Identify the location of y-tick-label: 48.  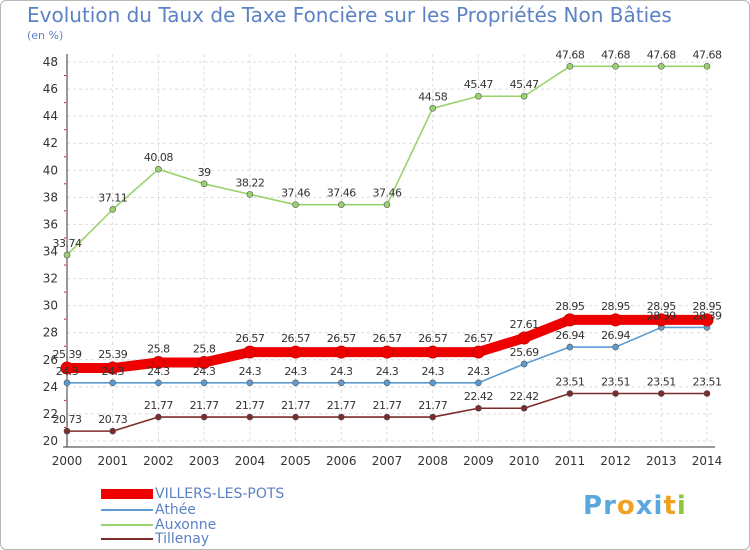
(50, 62).